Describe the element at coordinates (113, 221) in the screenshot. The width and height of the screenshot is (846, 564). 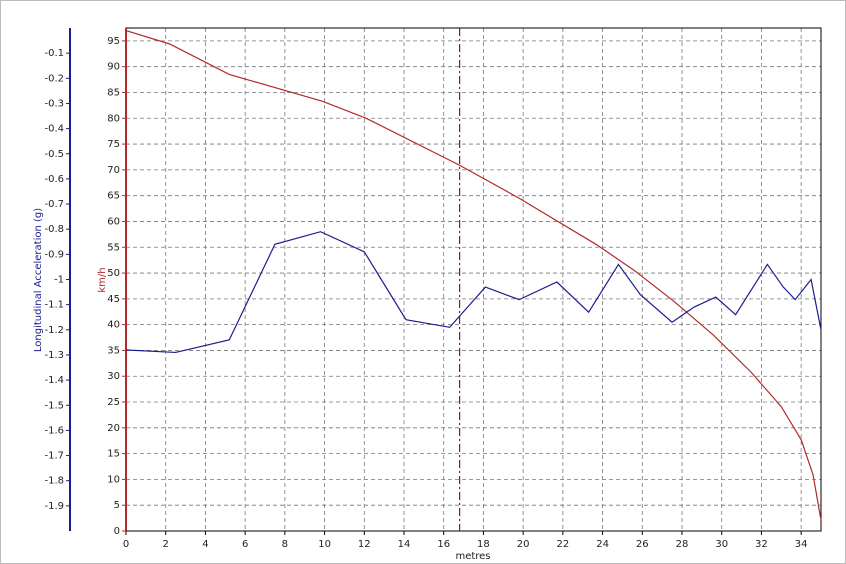
I see `y-tick-label: 60` at that location.